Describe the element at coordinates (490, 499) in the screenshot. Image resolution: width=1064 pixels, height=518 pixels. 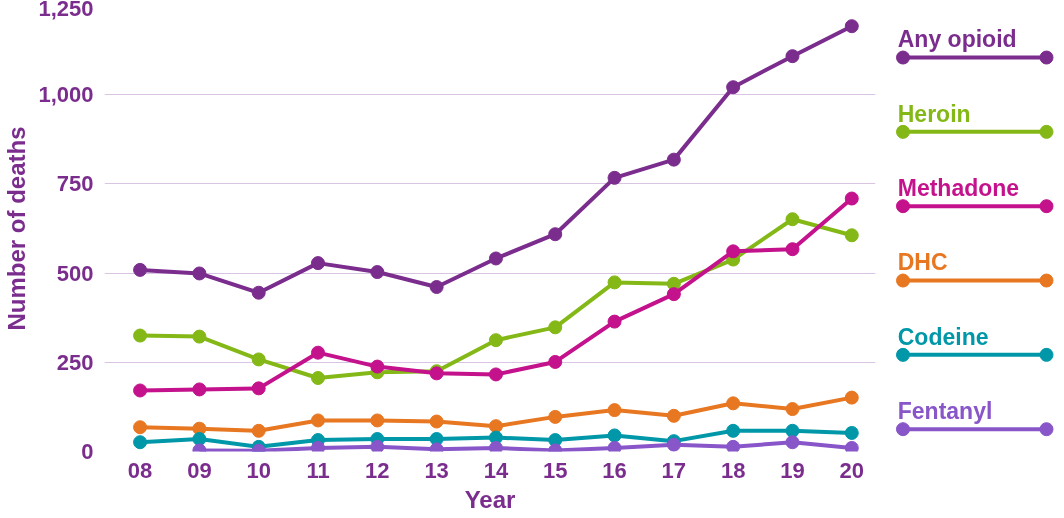
I see `x-axis-title: Year` at that location.